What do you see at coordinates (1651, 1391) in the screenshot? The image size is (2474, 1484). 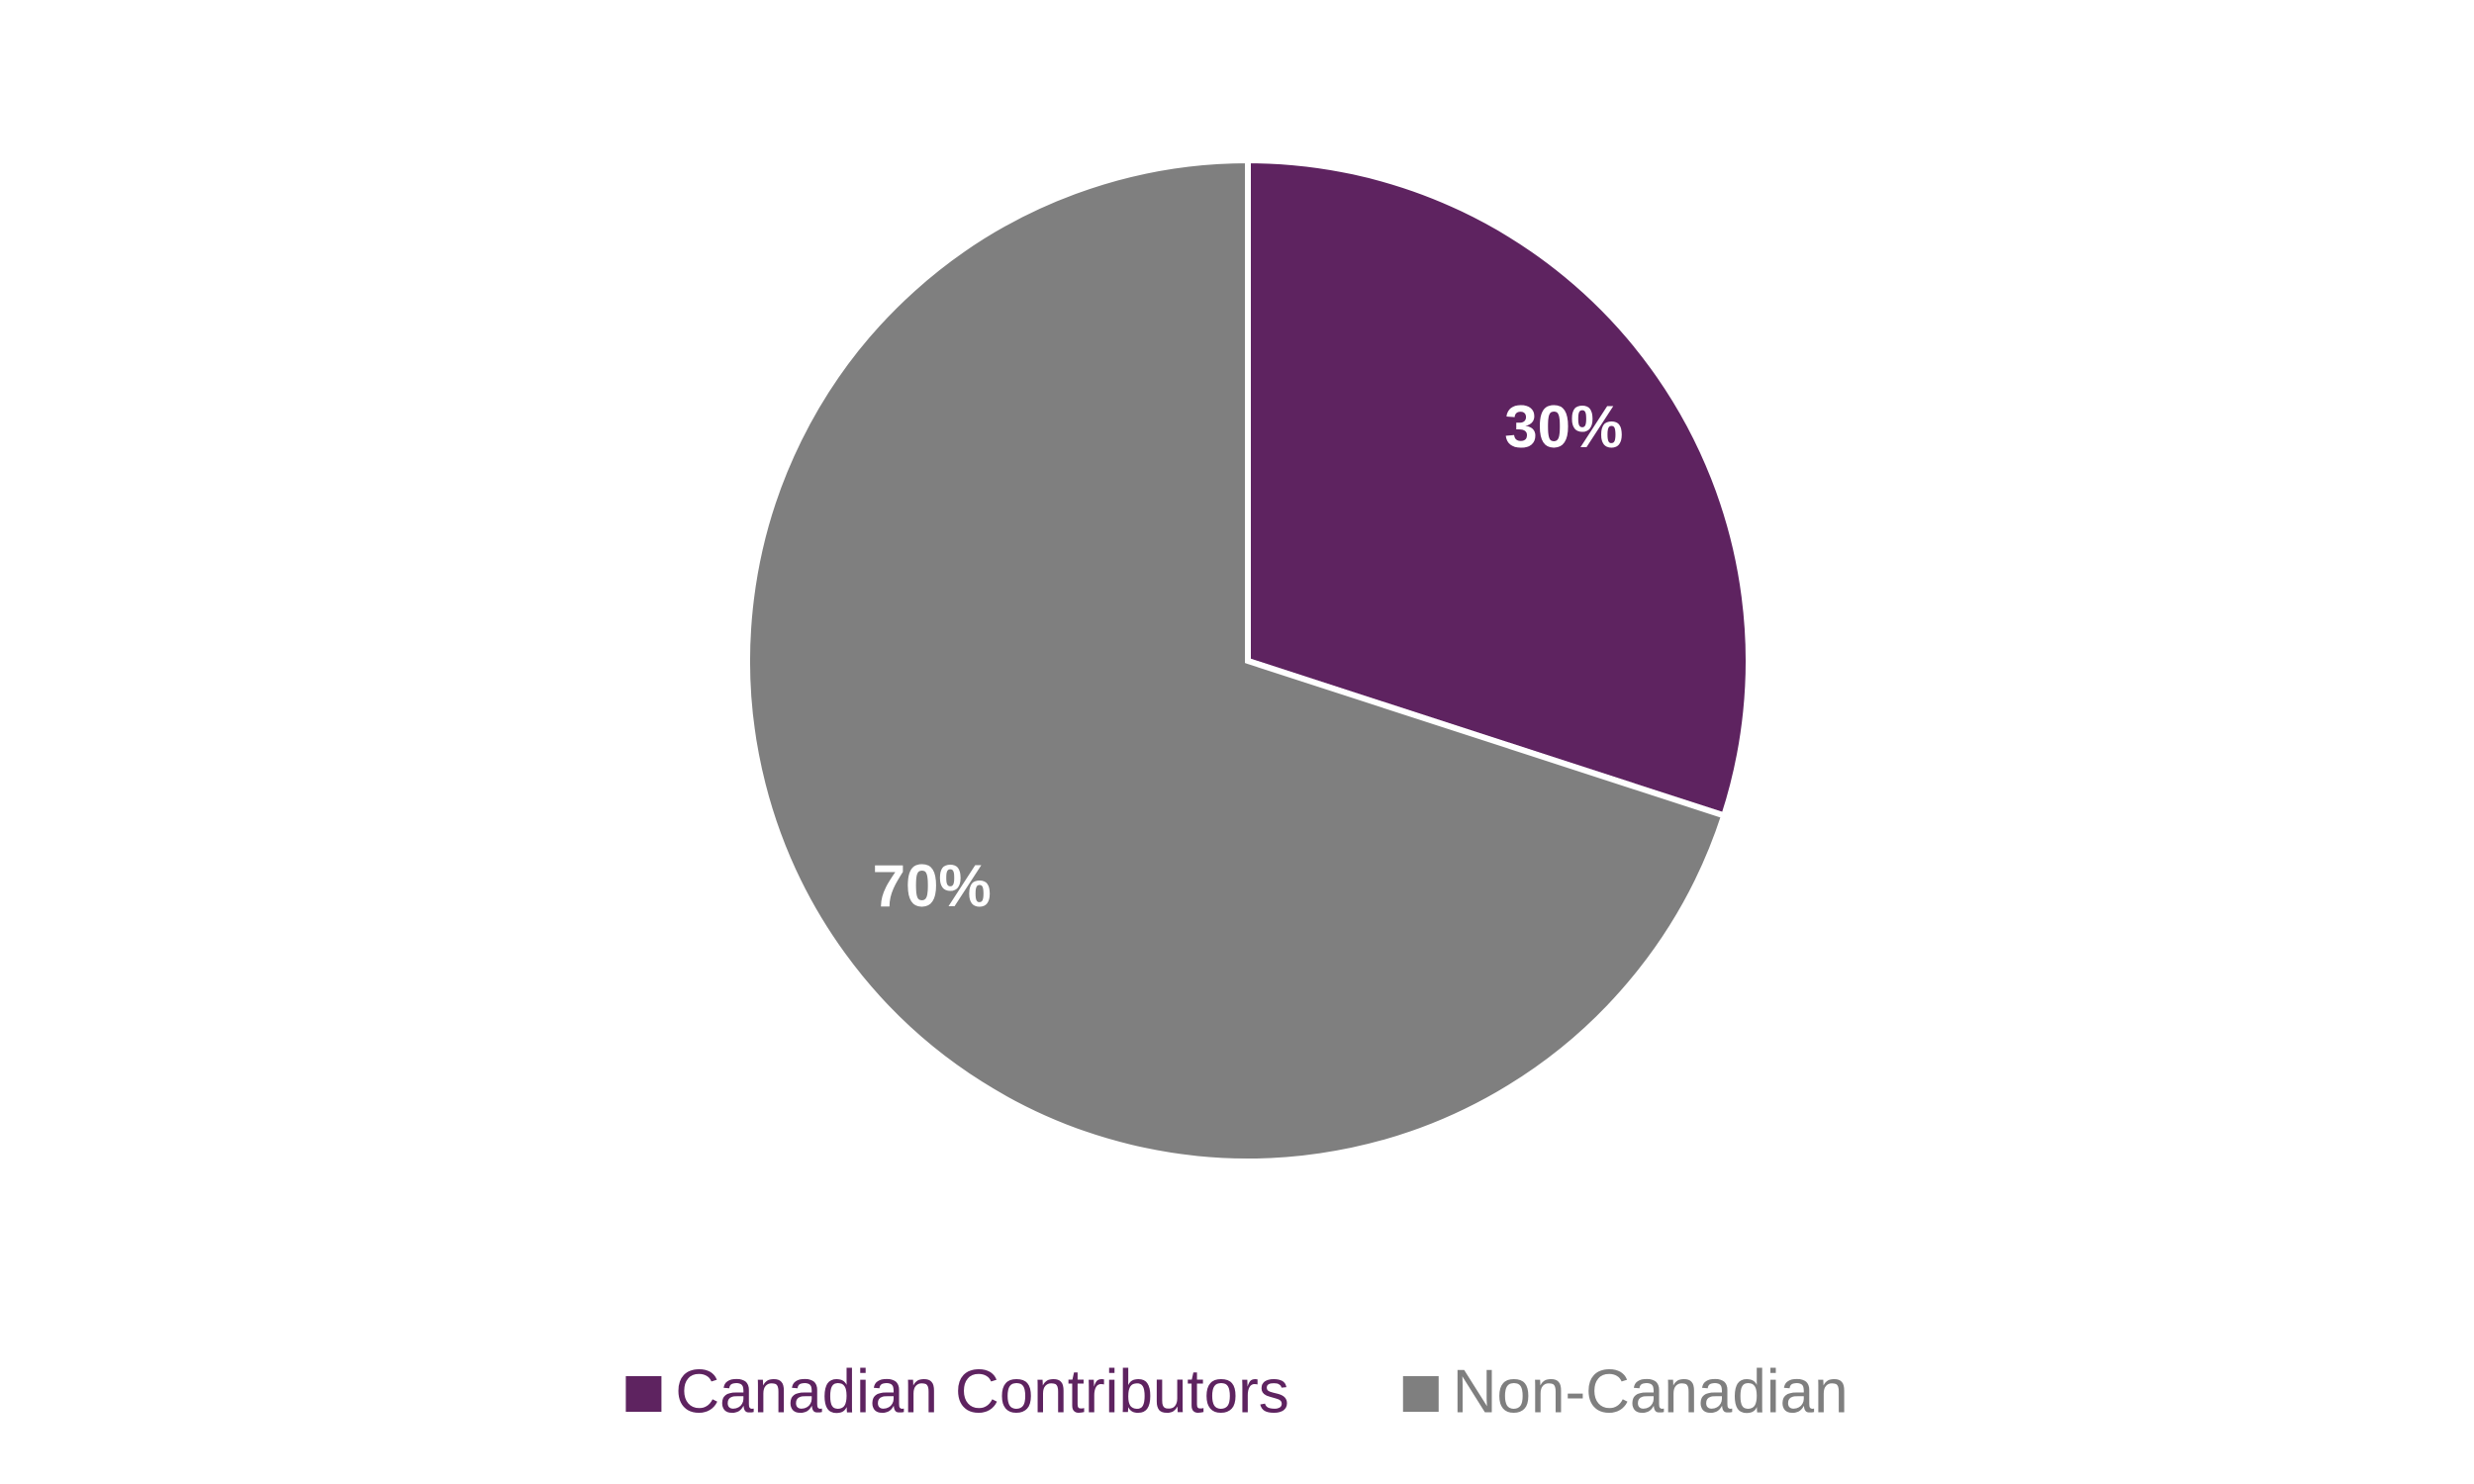 I see `legend-label: Non-Canadian` at bounding box center [1651, 1391].